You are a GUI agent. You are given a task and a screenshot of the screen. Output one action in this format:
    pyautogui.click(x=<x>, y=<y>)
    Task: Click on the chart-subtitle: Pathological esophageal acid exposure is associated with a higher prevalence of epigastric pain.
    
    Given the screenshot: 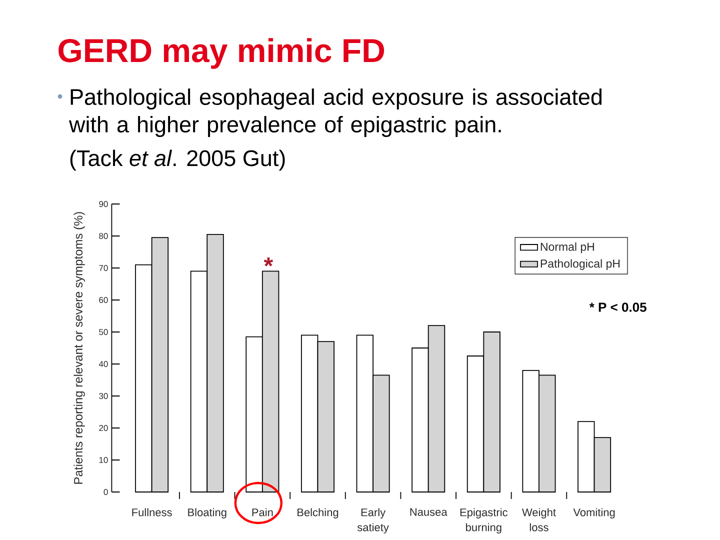 What is the action you would take?
    pyautogui.click(x=335, y=112)
    